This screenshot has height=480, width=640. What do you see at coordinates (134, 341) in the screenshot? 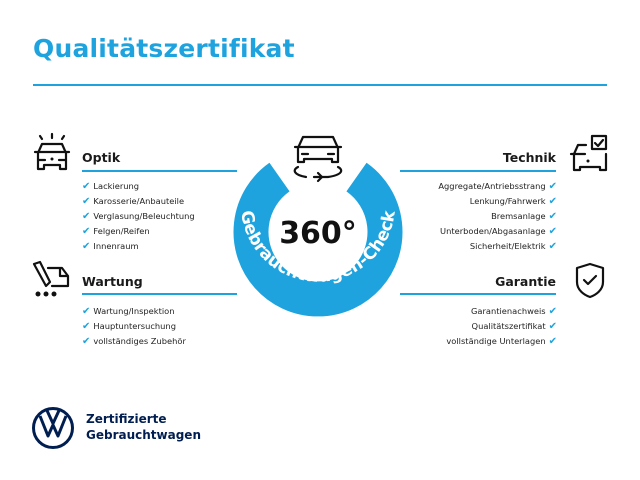
I see `list-item: ✔ vollständiges Zubehör` at bounding box center [134, 341].